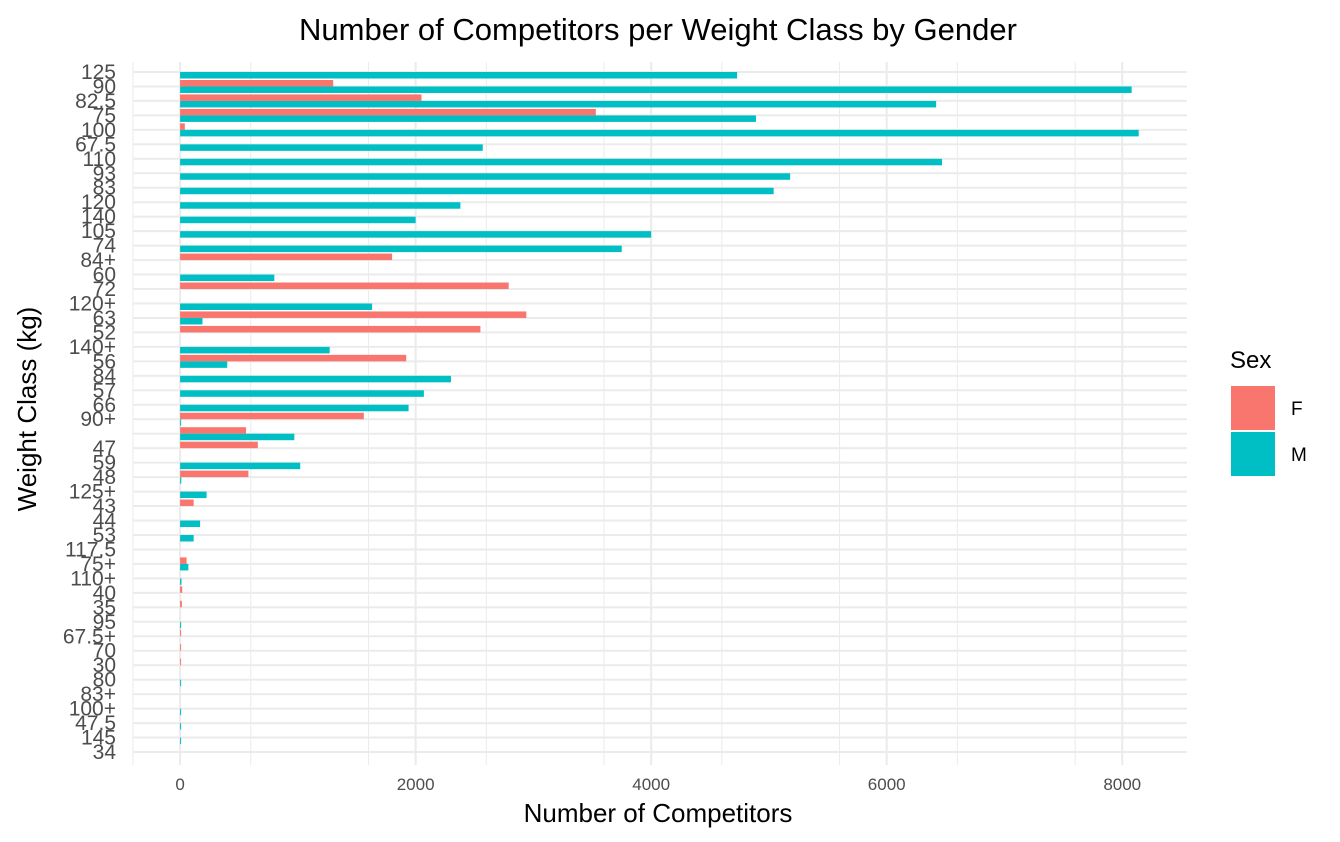 The width and height of the screenshot is (1340, 842). I want to click on legend-key-M, so click(1253, 454).